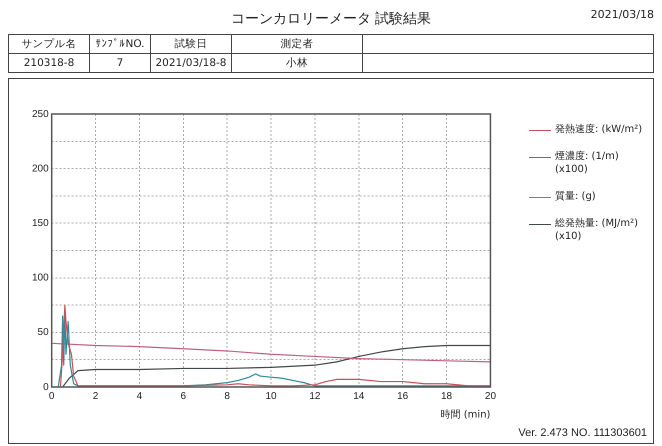 This screenshot has height=446, width=662. I want to click on text: 小林, so click(297, 63).